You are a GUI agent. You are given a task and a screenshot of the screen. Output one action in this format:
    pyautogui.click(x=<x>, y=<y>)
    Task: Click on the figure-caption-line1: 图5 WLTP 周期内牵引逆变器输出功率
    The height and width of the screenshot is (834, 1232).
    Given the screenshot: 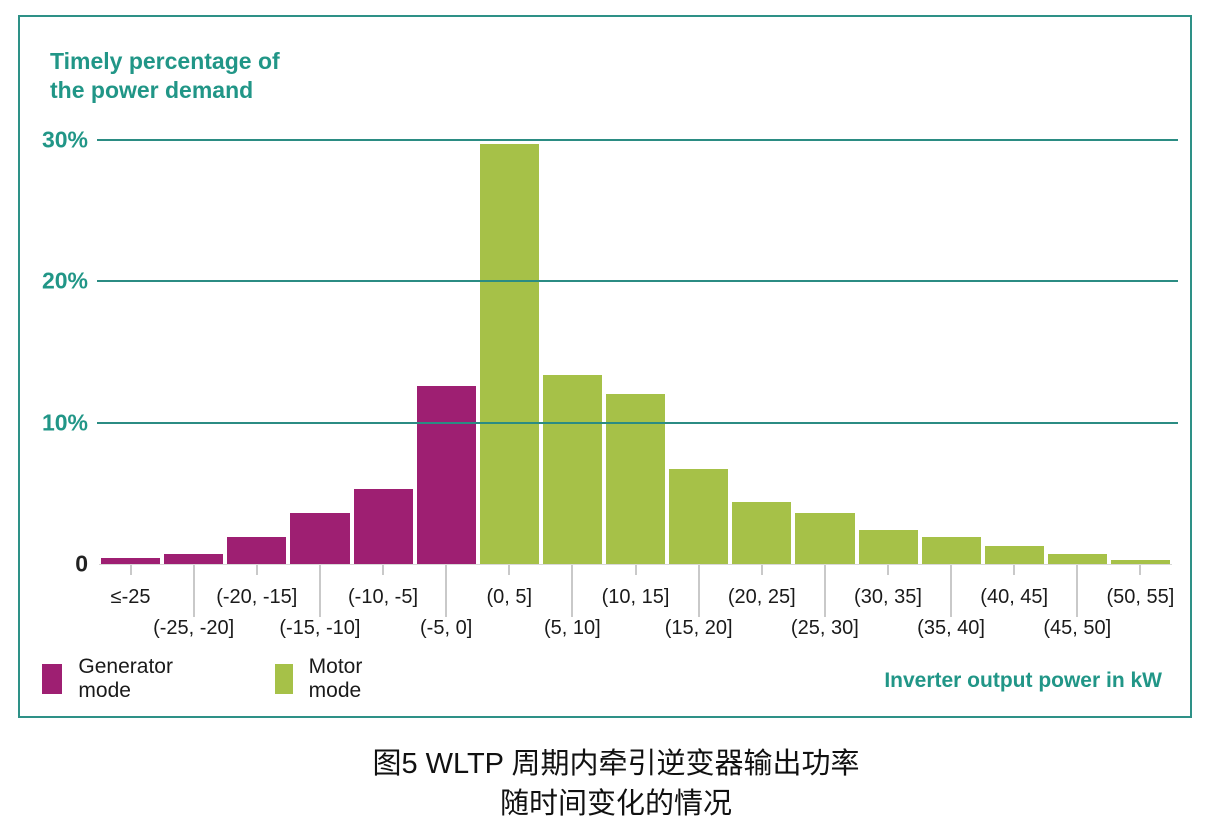 What is the action you would take?
    pyautogui.click(x=616, y=764)
    